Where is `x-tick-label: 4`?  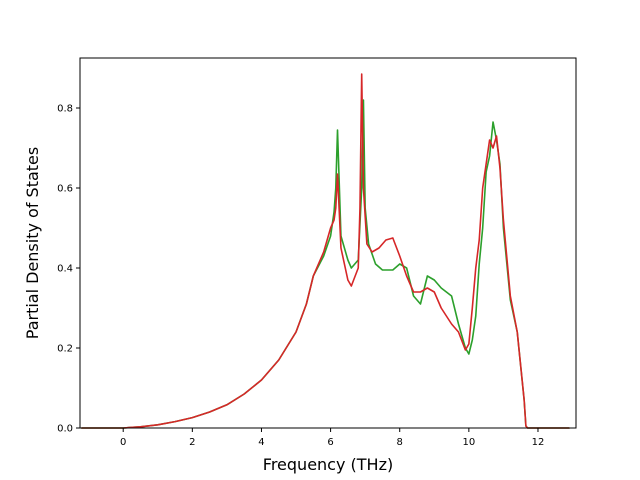
x-tick-label: 4 is located at coordinates (261, 442).